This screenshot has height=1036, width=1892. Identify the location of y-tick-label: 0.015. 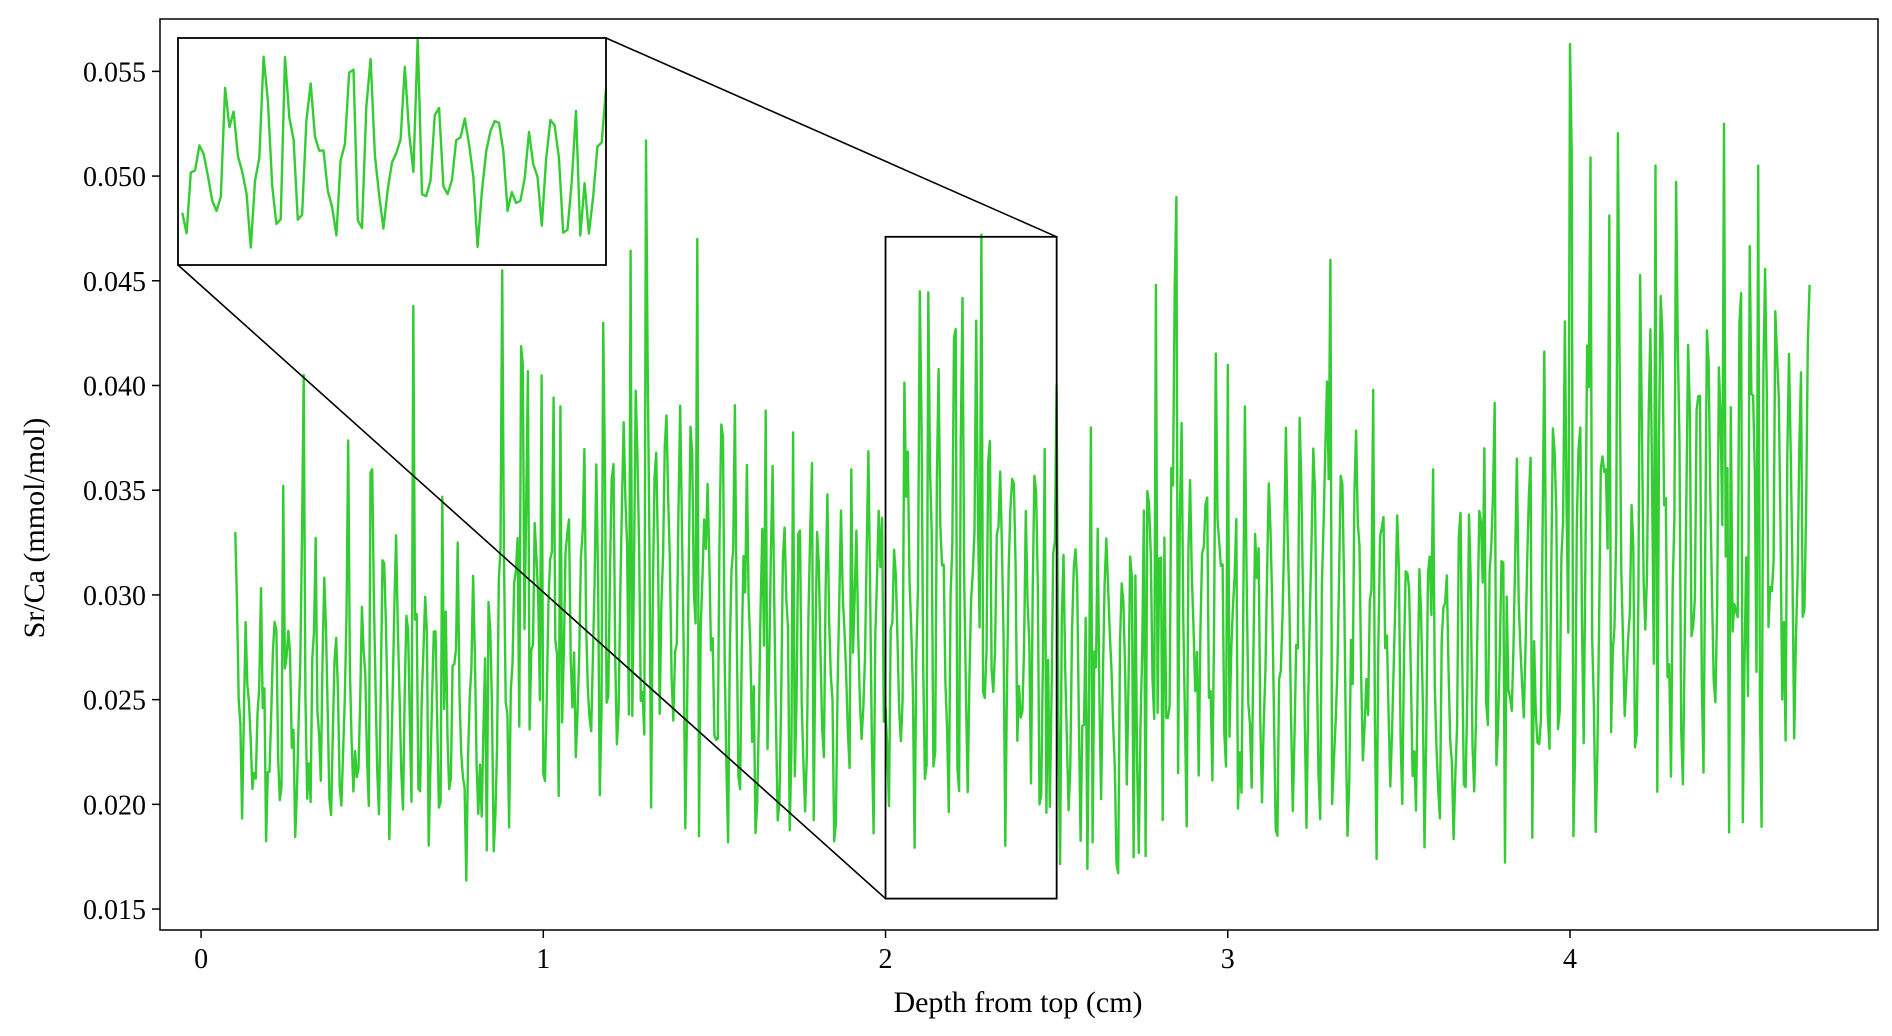
(114, 910).